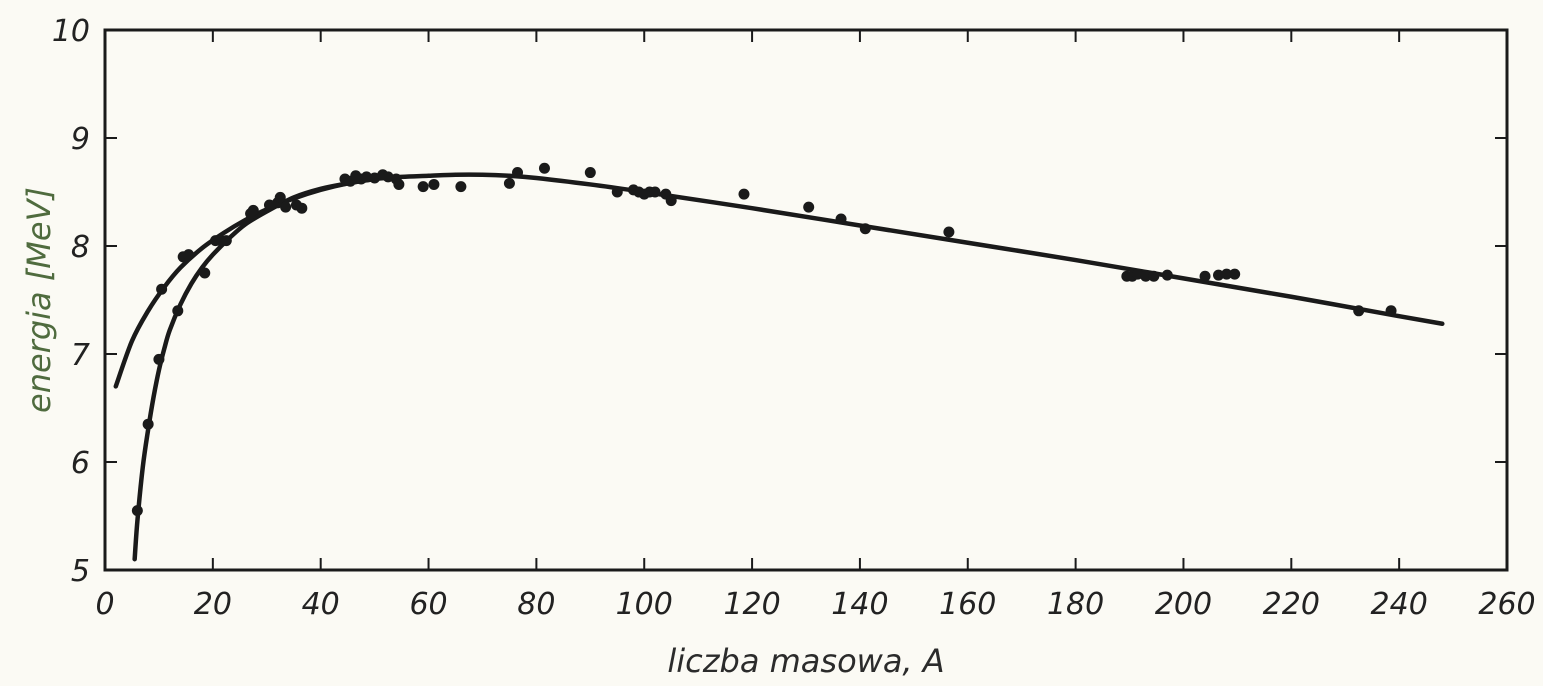 This screenshot has height=686, width=1543. I want to click on x-tick-label: 180, so click(1075, 604).